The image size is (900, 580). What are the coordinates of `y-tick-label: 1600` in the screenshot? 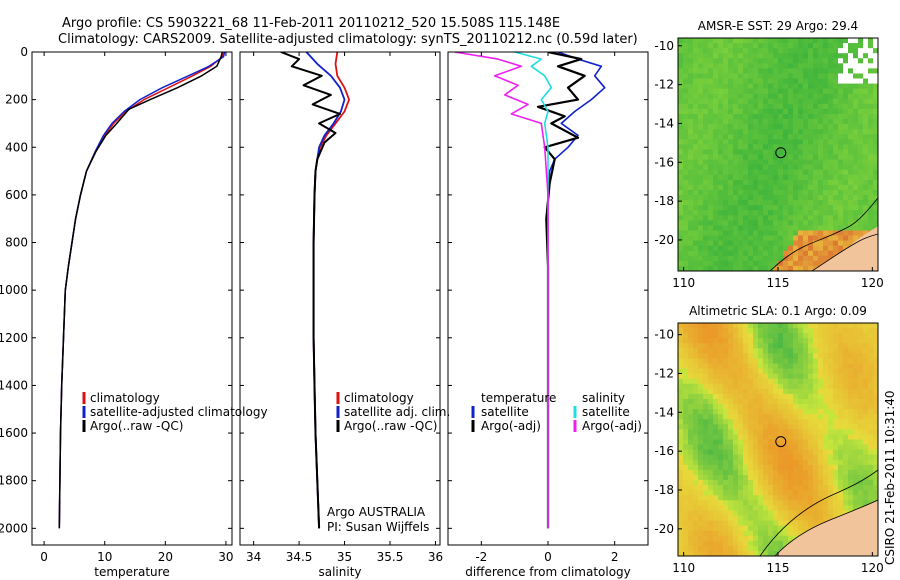 It's located at (14, 433).